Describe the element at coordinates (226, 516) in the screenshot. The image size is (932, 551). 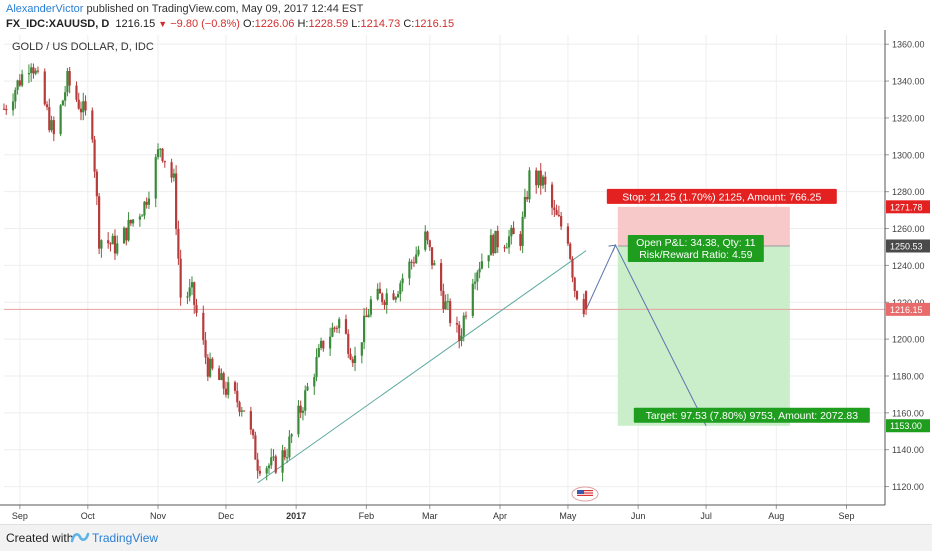
I see `x-tick-label: Dec` at that location.